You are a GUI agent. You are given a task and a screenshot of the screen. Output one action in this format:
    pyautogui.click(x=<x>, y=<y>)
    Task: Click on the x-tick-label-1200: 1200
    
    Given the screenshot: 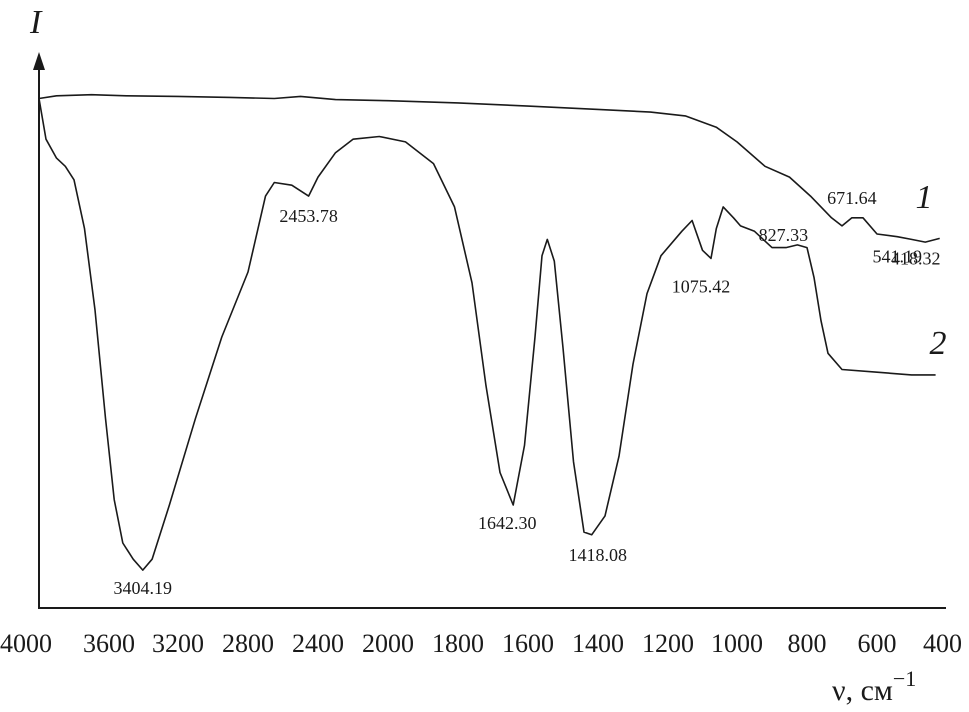 What is the action you would take?
    pyautogui.click(x=668, y=643)
    